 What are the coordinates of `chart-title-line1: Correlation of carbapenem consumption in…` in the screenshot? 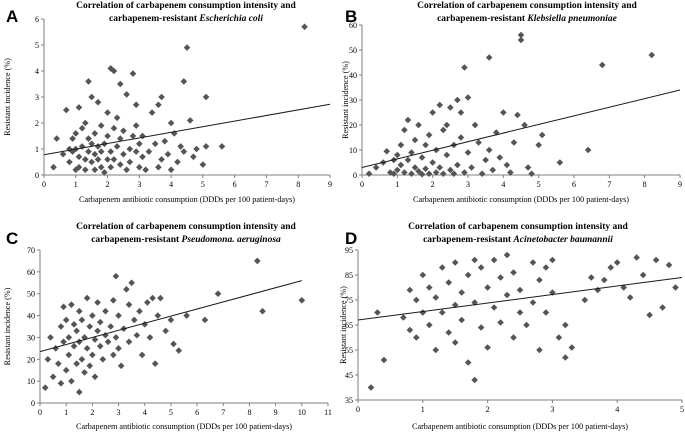 It's located at (186, 6).